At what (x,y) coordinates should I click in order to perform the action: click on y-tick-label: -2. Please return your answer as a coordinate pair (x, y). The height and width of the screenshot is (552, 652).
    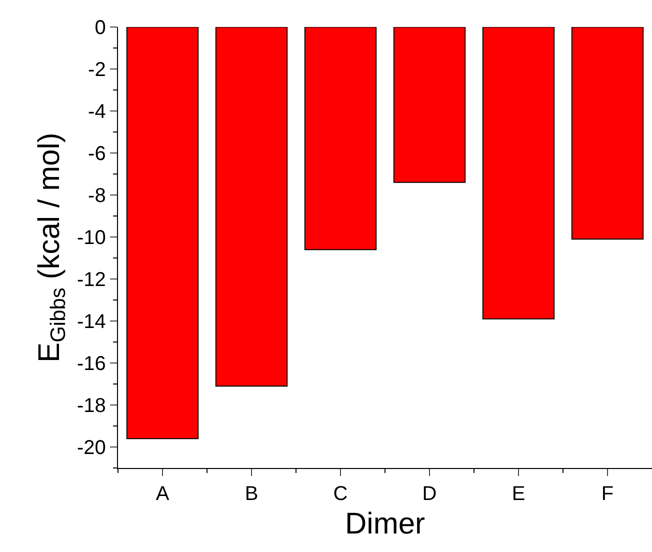
    Looking at the image, I should click on (97, 70).